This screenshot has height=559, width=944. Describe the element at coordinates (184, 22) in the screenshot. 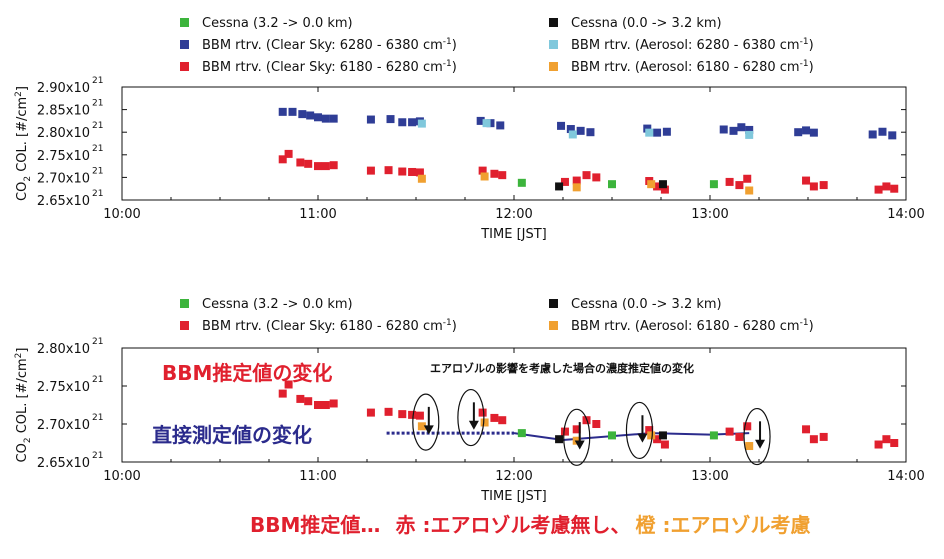

I see `legend-swatch-cessna_up` at that location.